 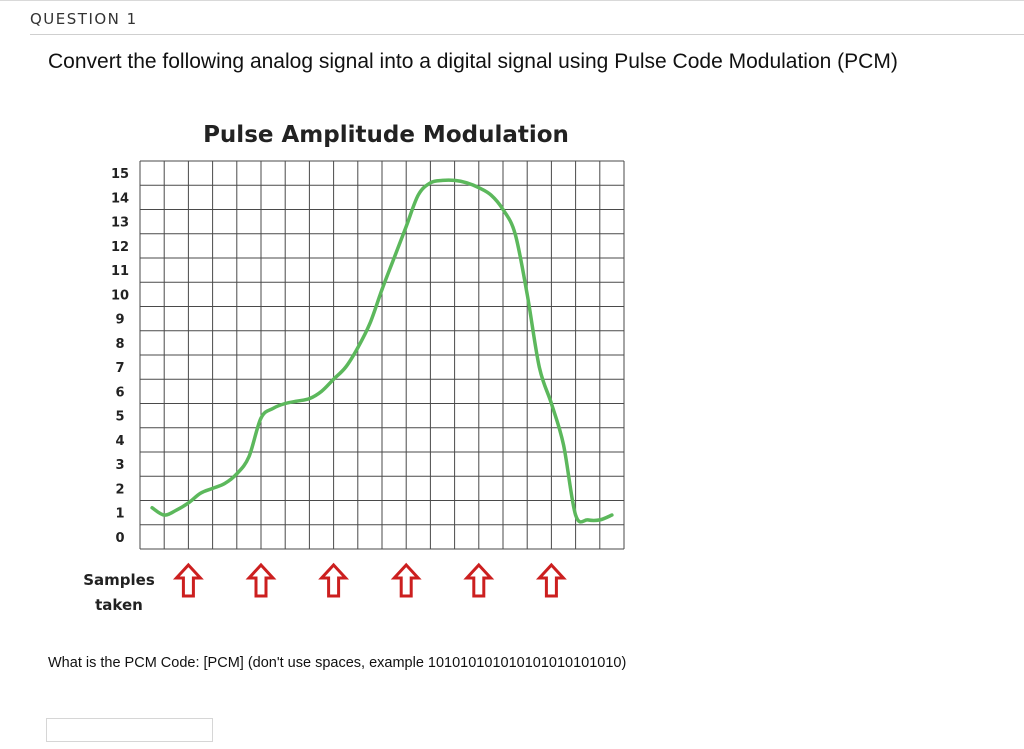 What do you see at coordinates (120, 295) in the screenshot?
I see `y-tick-label: 10` at bounding box center [120, 295].